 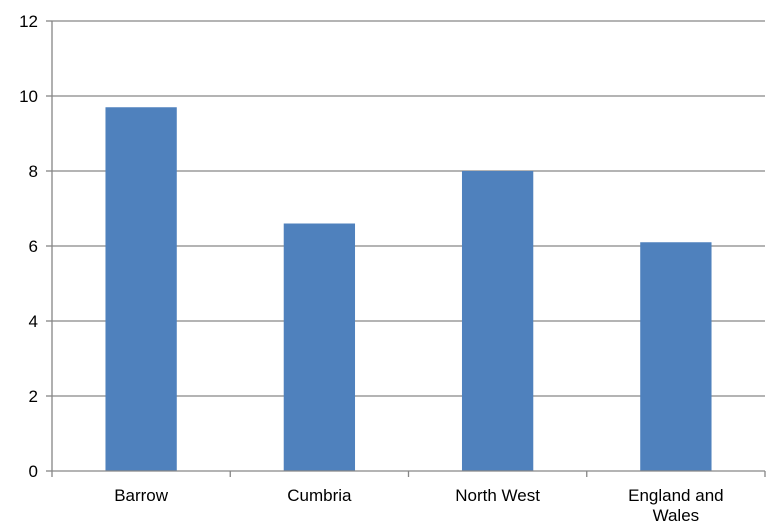 What do you see at coordinates (319, 495) in the screenshot?
I see `x-category-label: Cumbria` at bounding box center [319, 495].